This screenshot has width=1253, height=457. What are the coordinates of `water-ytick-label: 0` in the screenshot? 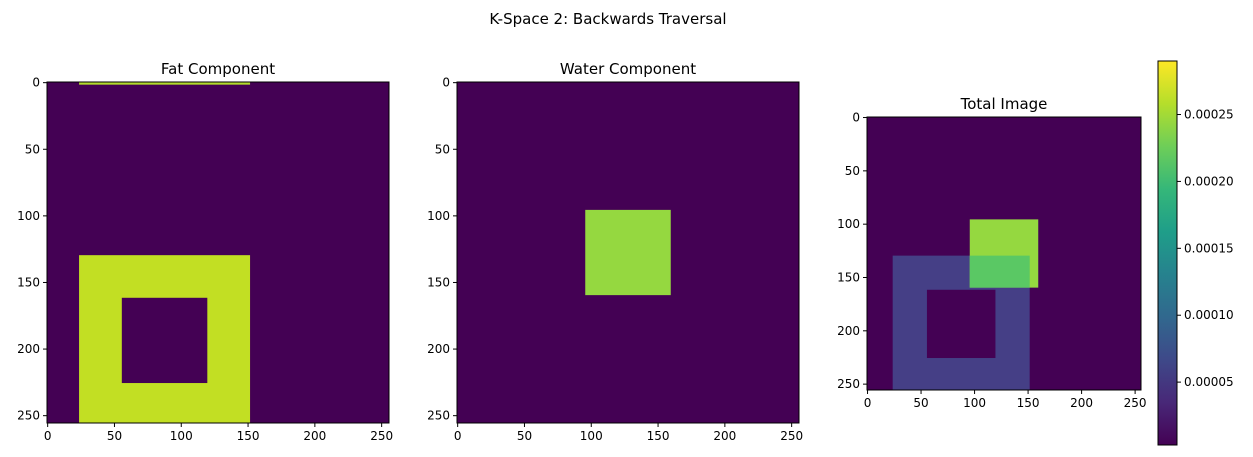 It's located at (446, 83).